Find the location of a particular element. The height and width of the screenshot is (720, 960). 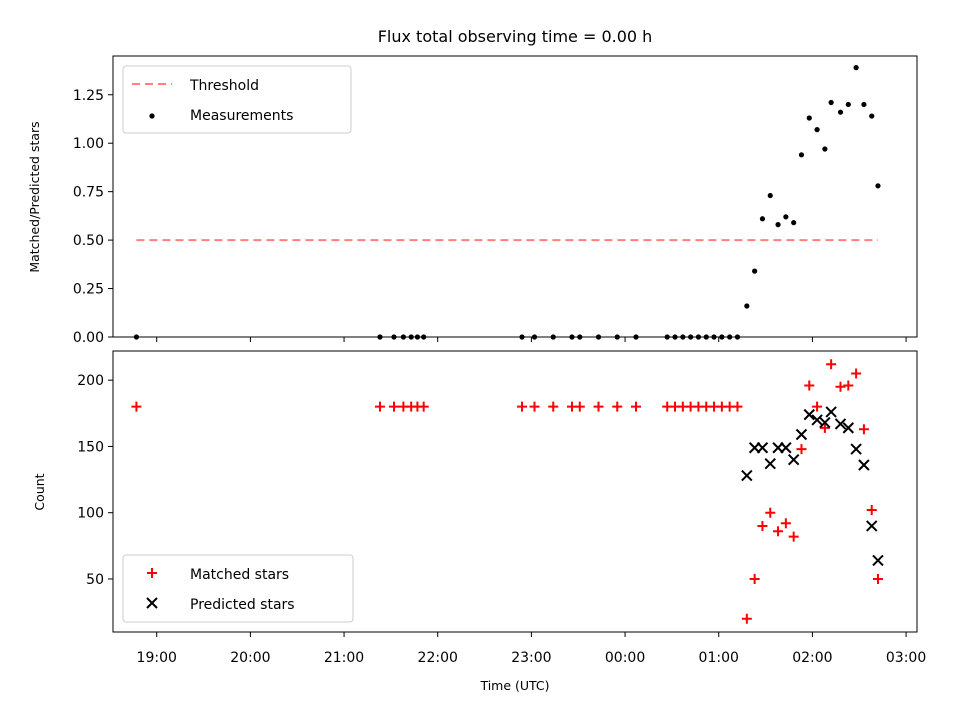

x-tick-label: 02:00 is located at coordinates (812, 658).